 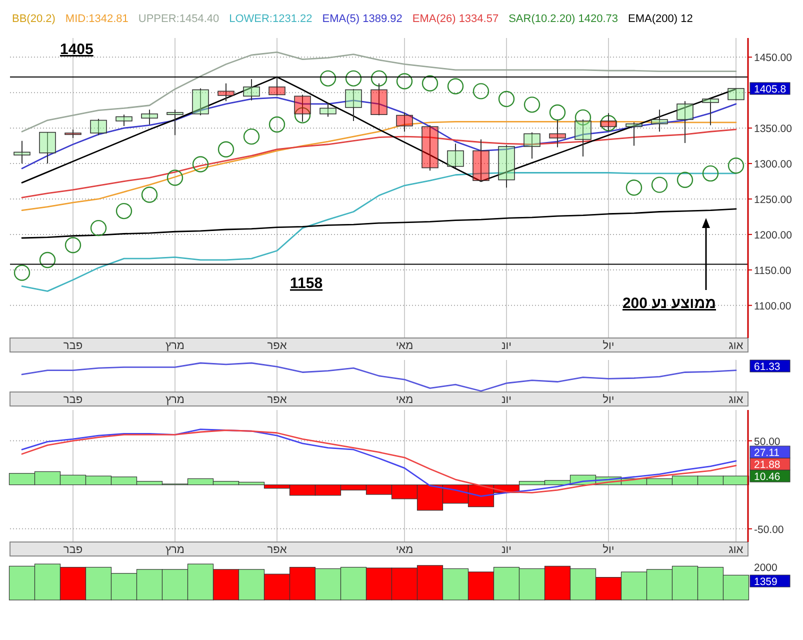 I want to click on annotation: 1405, so click(x=77, y=49).